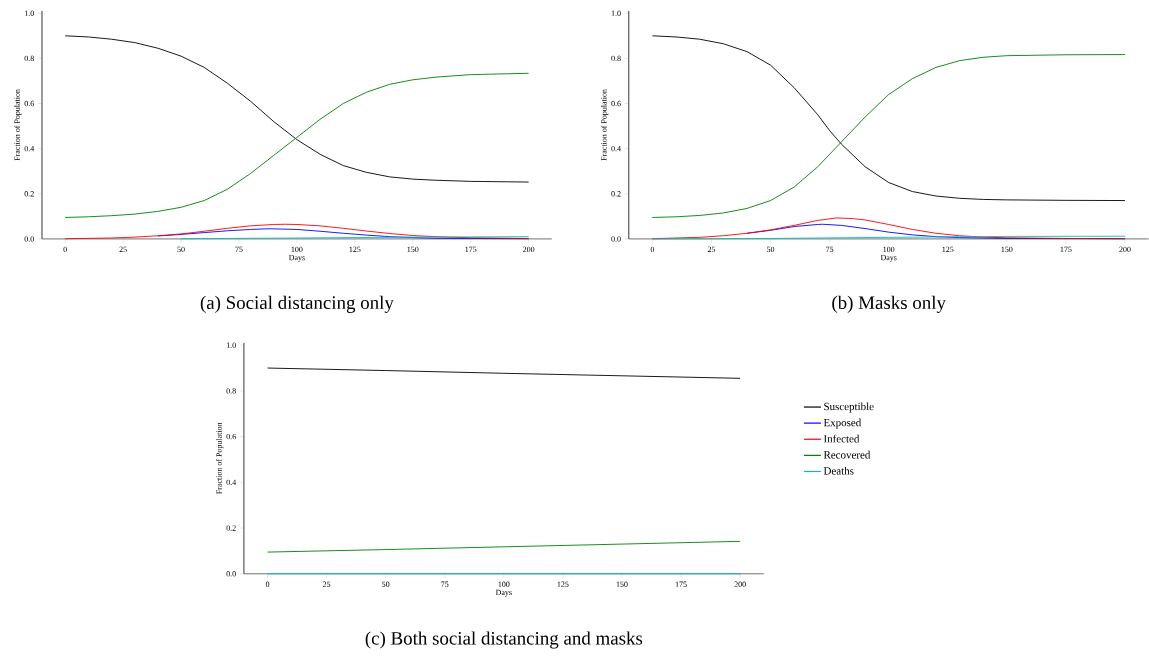 This screenshot has width=1149, height=657. I want to click on text: (c) Both social distancing and masks, so click(504, 640).